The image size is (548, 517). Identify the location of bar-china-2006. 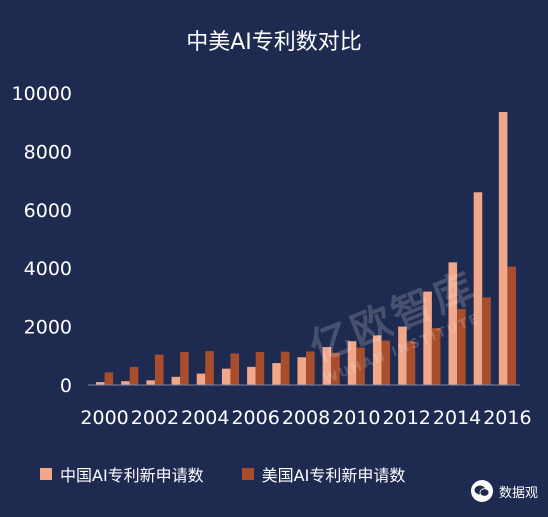
(251, 375).